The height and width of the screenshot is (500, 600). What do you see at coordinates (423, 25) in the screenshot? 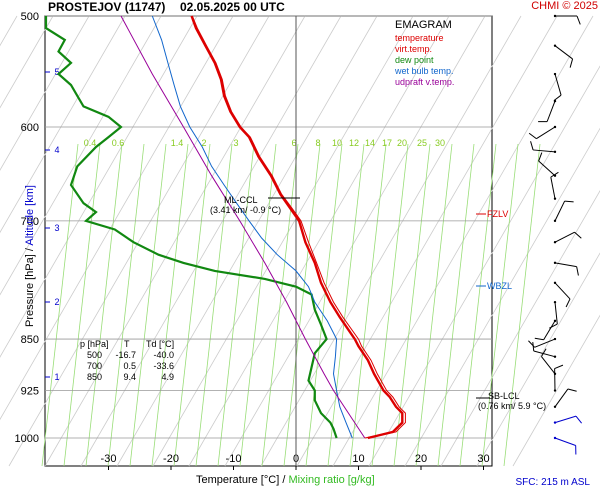
I see `legend-title: EMAGRAM` at bounding box center [423, 25].